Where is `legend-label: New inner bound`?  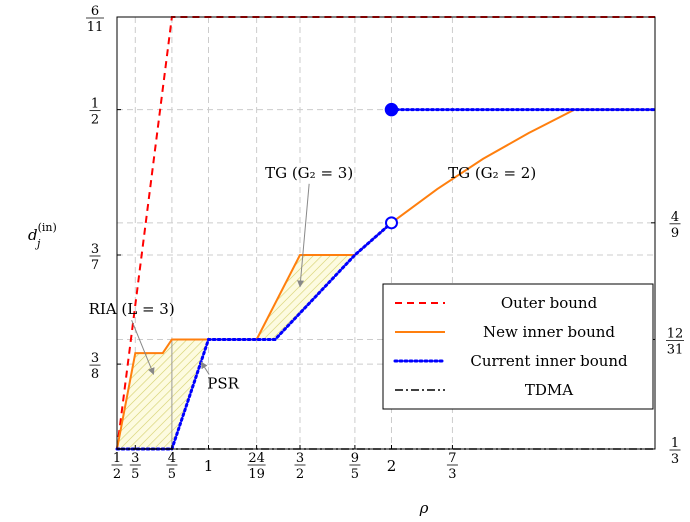
legend-label: New inner bound is located at coordinates (549, 332).